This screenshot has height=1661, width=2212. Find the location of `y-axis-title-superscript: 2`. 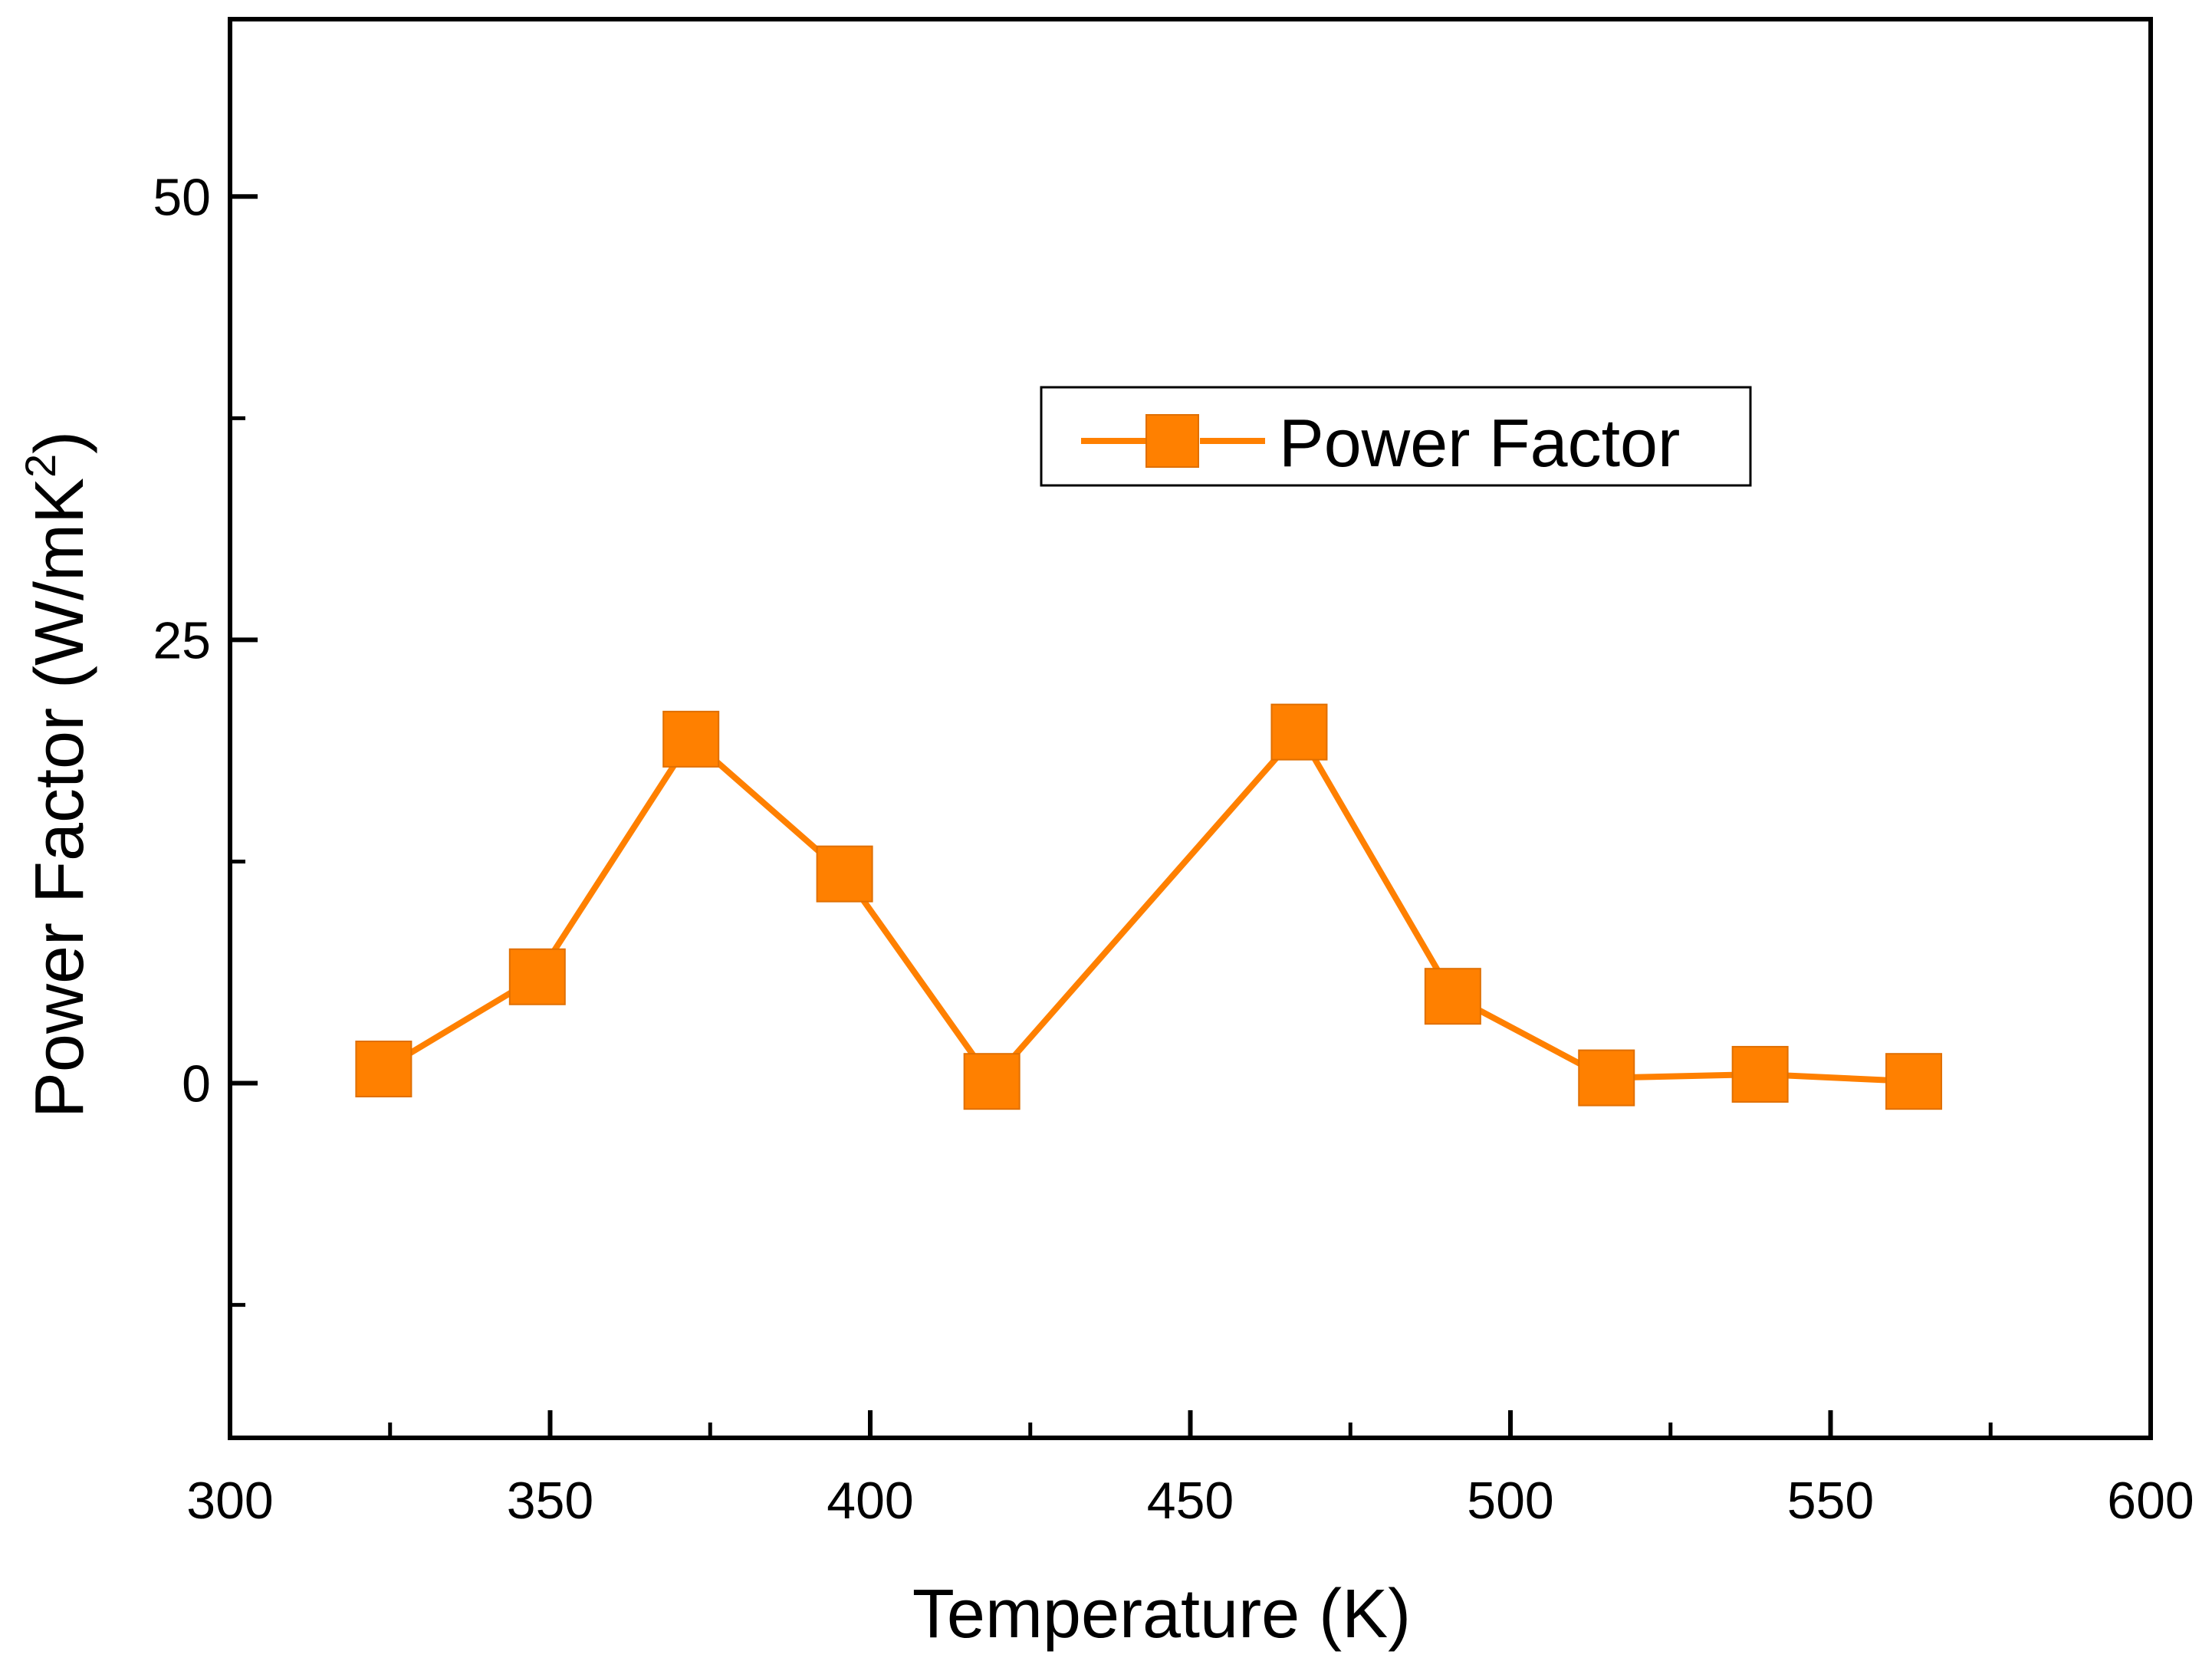

y-axis-title-superscript: 2 is located at coordinates (40, 466).